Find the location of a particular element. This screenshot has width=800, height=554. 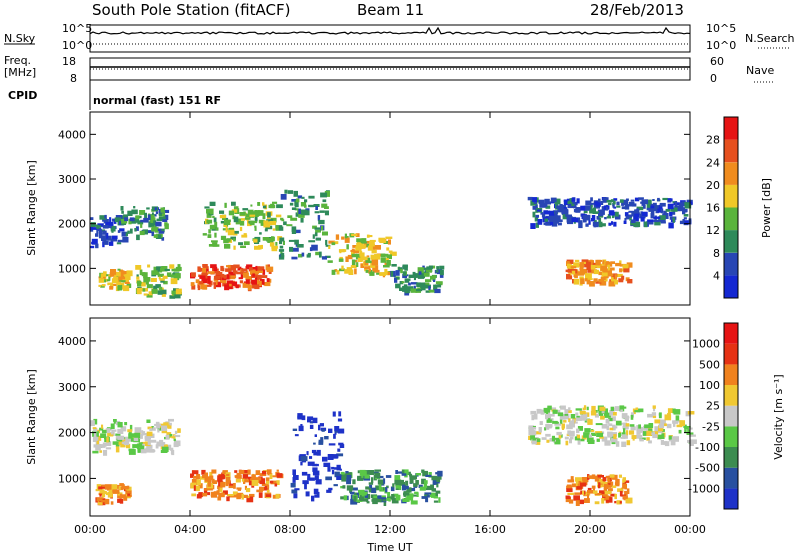

colorbar-tick-label: 16 is located at coordinates (713, 208).